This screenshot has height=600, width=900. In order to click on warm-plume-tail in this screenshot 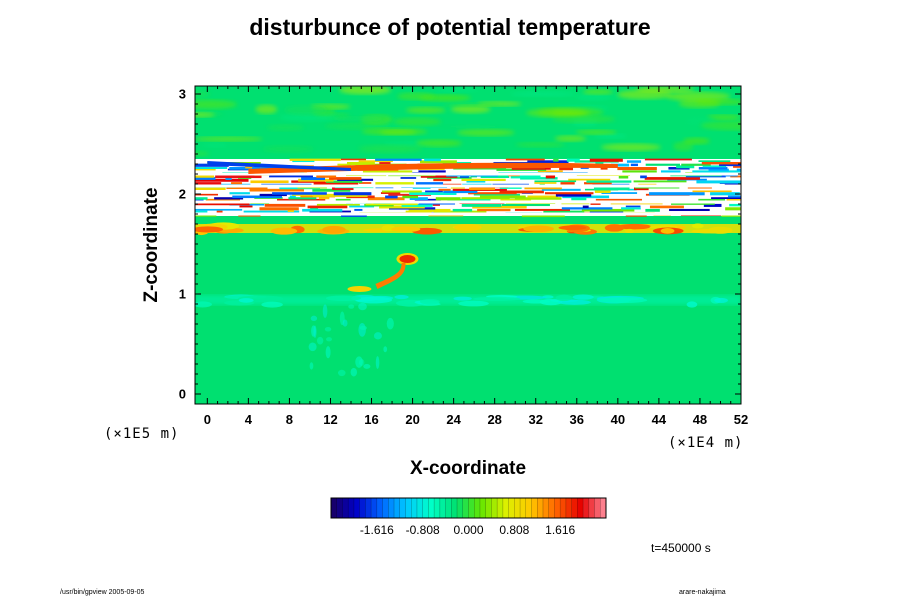, I will do `click(359, 289)`.